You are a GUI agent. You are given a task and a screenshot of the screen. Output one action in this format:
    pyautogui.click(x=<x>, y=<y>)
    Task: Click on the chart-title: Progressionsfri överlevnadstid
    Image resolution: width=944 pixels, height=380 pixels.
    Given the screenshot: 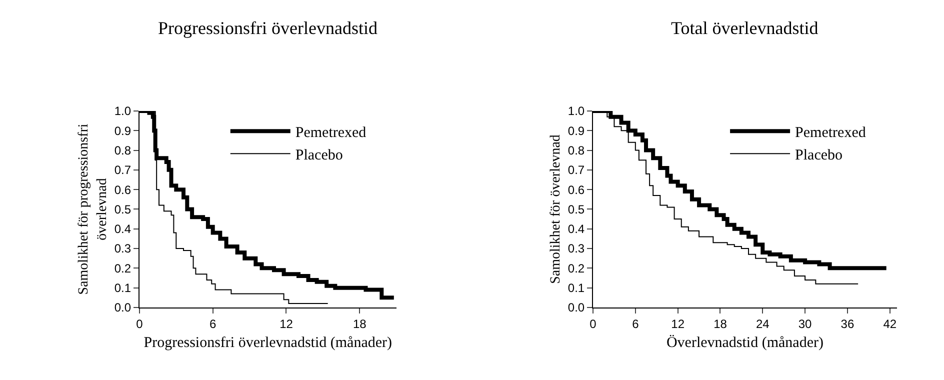 What is the action you would take?
    pyautogui.click(x=268, y=28)
    